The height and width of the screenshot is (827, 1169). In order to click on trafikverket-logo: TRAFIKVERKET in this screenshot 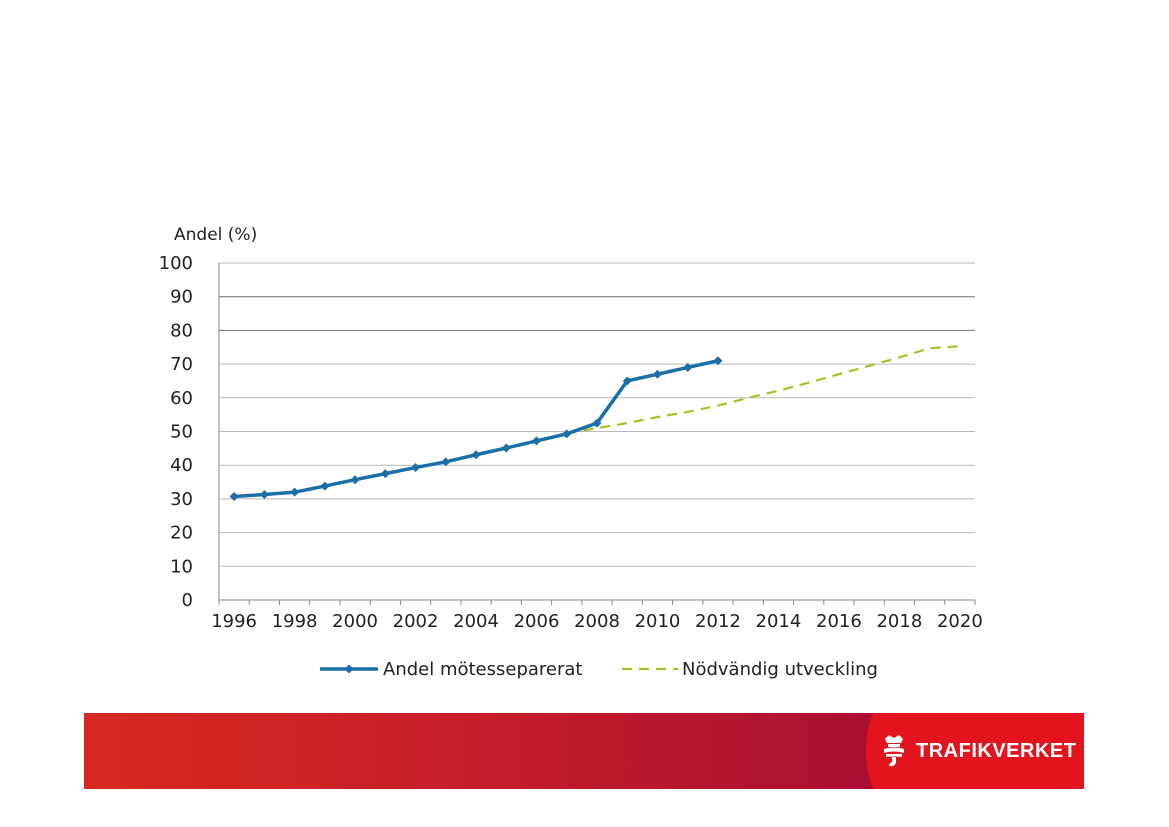, I will do `click(978, 751)`.